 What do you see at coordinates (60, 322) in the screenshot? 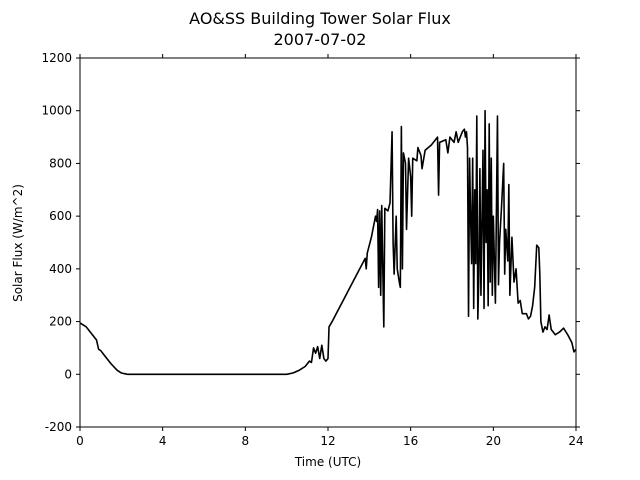
I see `y-tick-label: 200` at bounding box center [60, 322].